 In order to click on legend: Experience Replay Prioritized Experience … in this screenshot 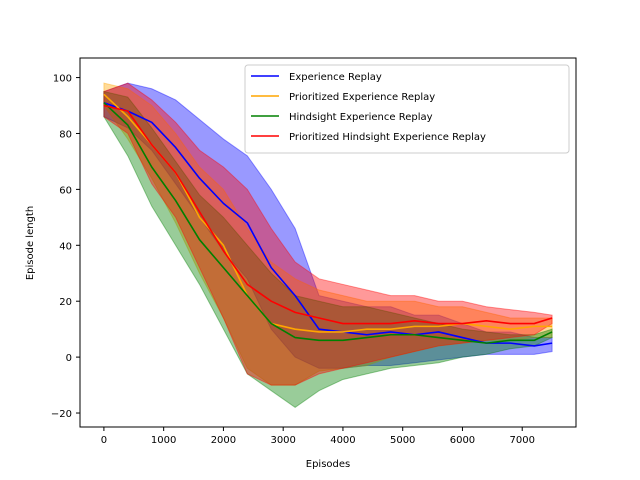, I will do `click(407, 109)`.